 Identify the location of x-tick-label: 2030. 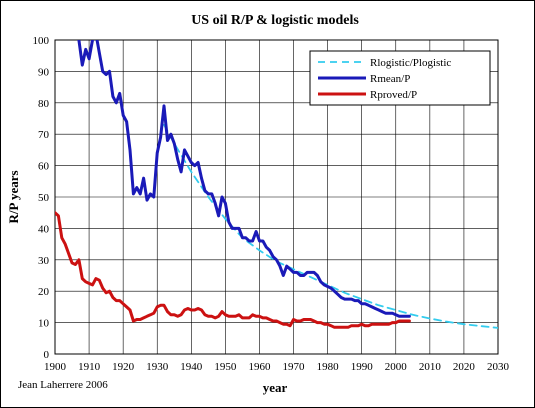
(498, 367).